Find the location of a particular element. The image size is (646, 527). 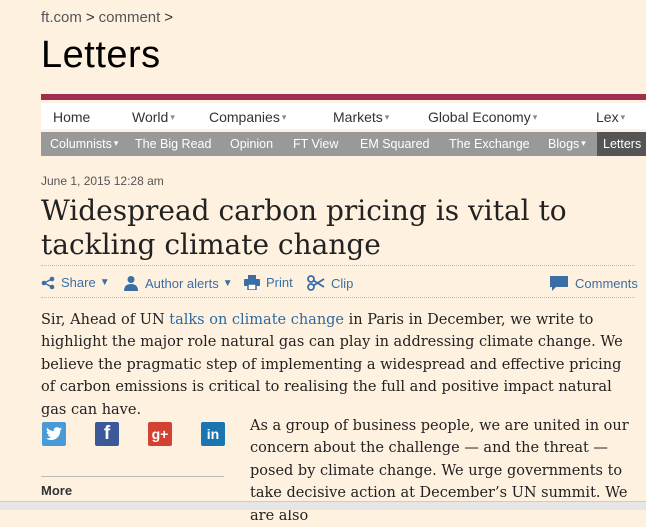

subnav-item-em-squared: EM Squared is located at coordinates (395, 144).